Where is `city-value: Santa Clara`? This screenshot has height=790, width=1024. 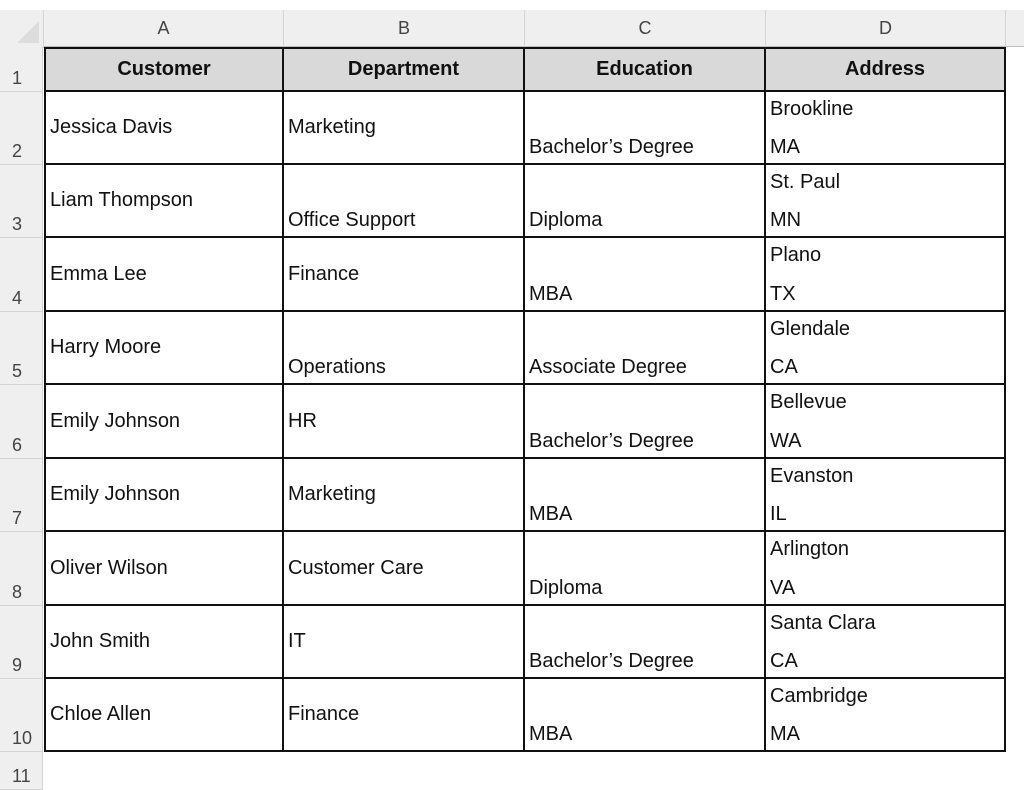
city-value: Santa Clara is located at coordinates (823, 623).